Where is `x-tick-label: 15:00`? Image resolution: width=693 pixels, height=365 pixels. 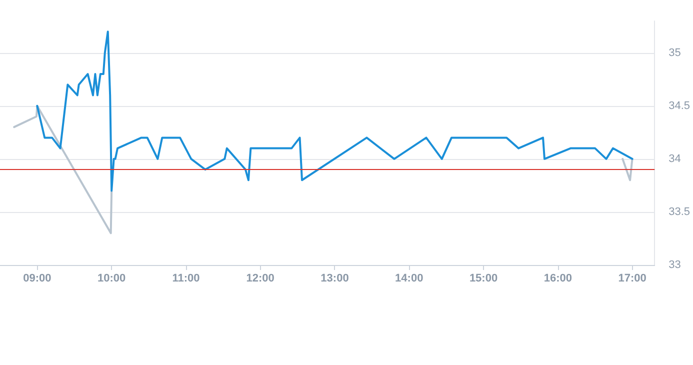
x-tick-label: 15:00 is located at coordinates (483, 278).